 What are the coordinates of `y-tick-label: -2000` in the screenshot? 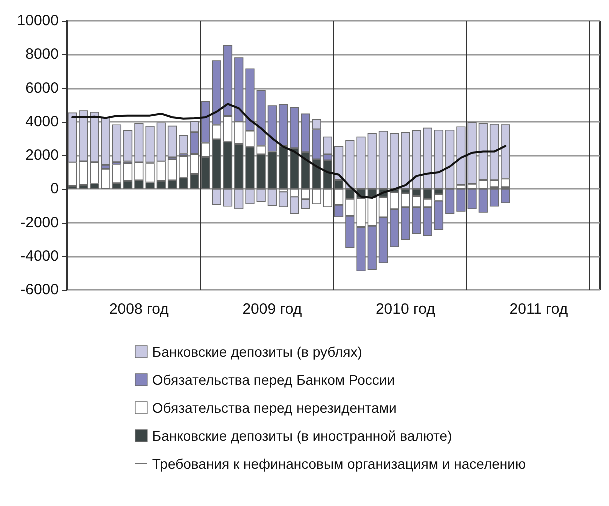 It's located at (39, 223).